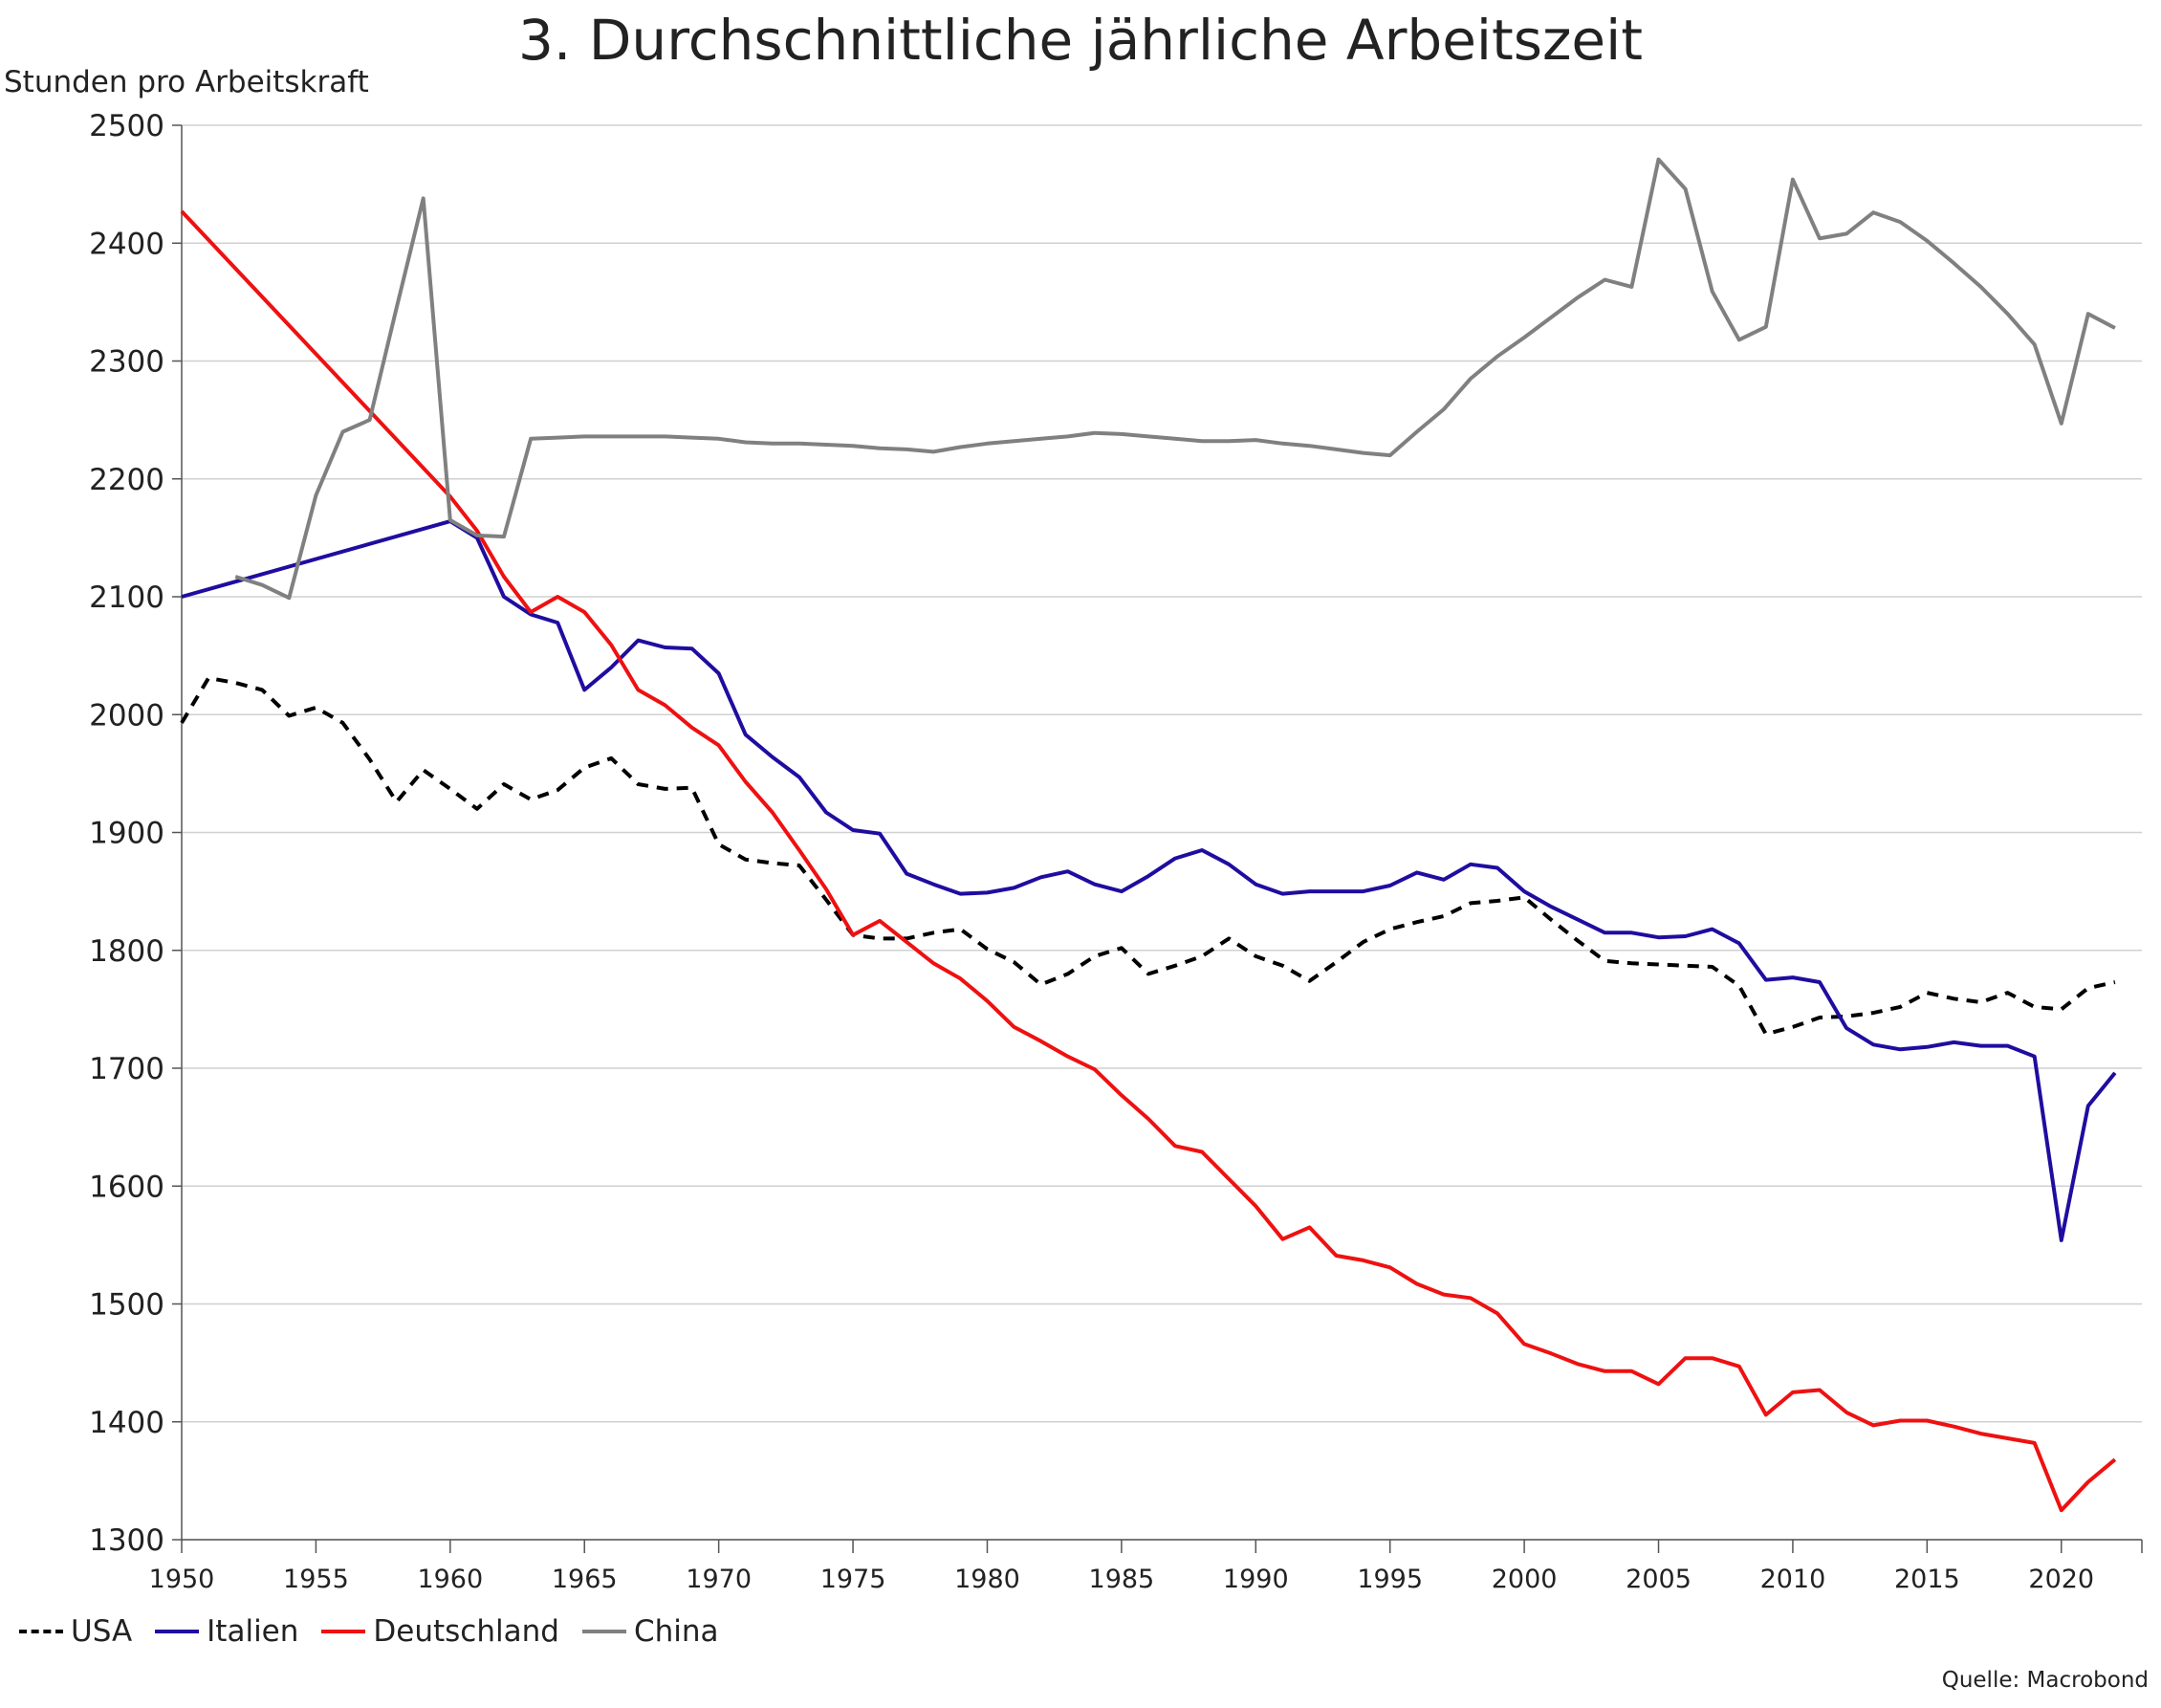  Describe the element at coordinates (186, 82) in the screenshot. I see `y-axis-label: Stunden pro Arbeitskraft` at that location.